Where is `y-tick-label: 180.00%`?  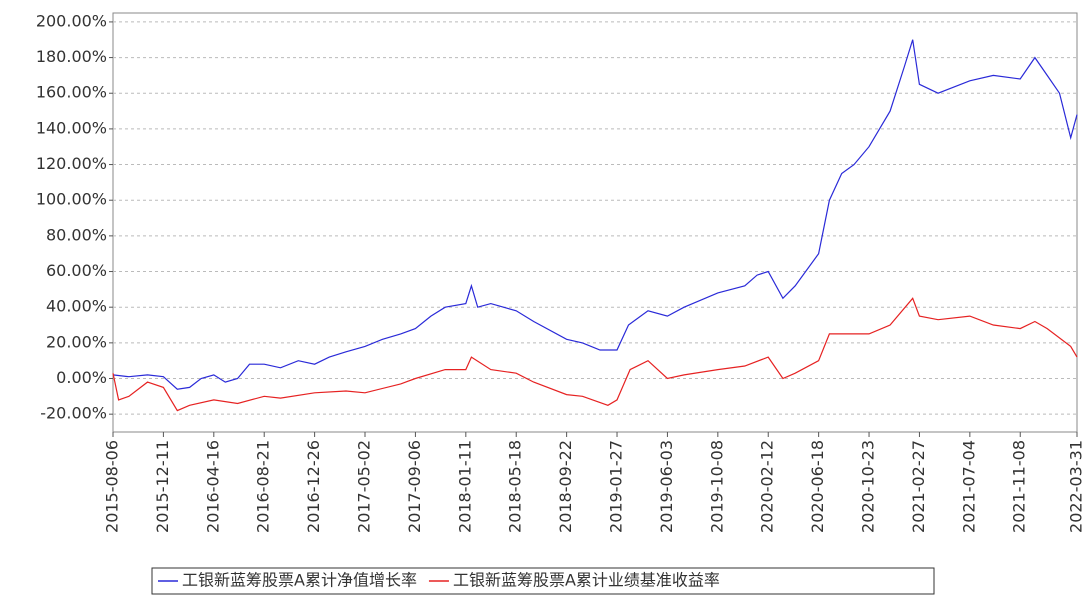 y-tick-label: 180.00% is located at coordinates (71, 56).